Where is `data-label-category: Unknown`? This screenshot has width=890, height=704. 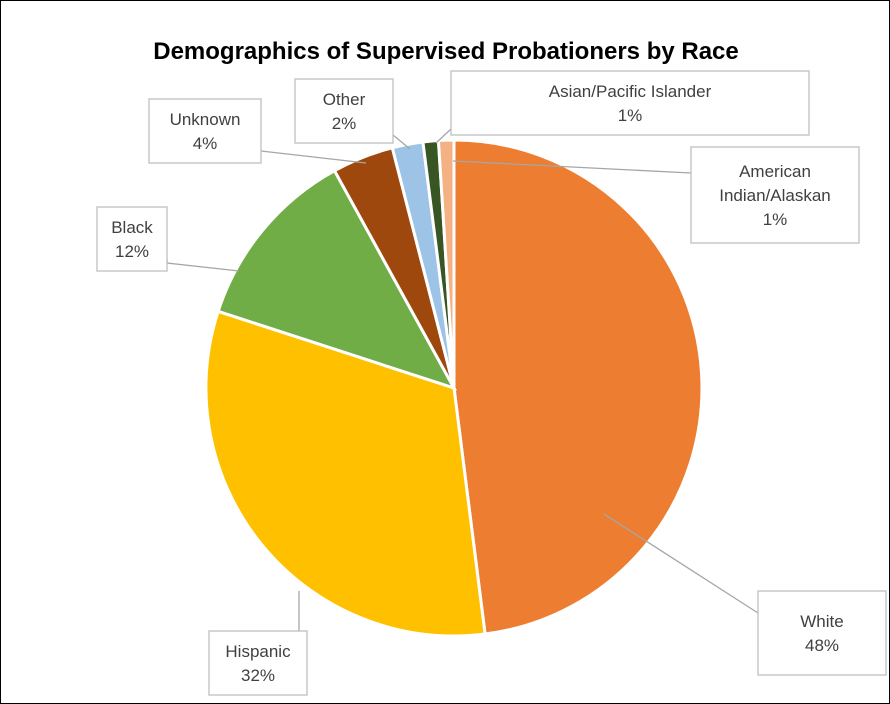
data-label-category: Unknown is located at coordinates (205, 119).